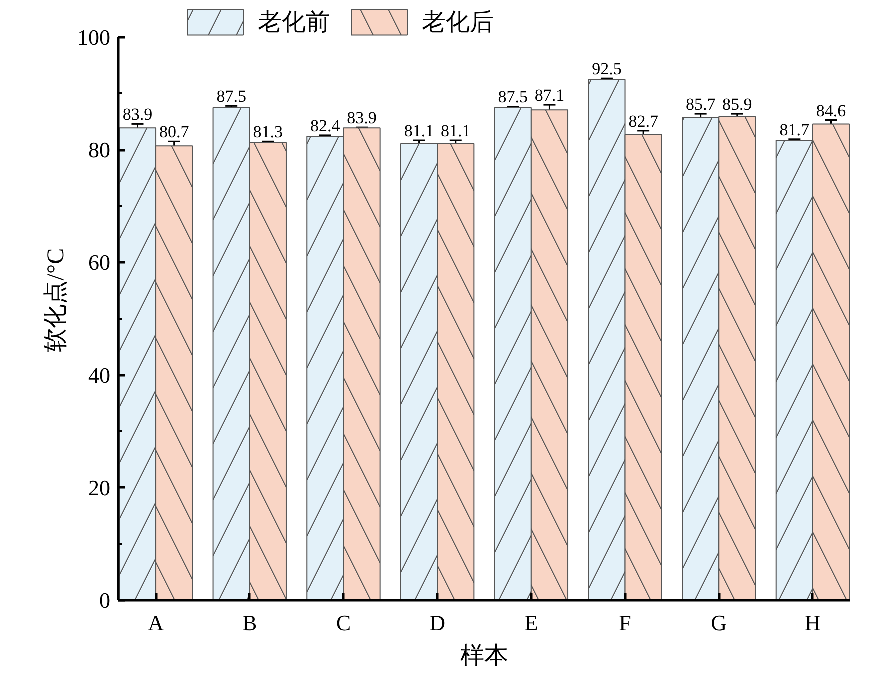 The image size is (873, 689). I want to click on data-label: 85.9, so click(737, 104).